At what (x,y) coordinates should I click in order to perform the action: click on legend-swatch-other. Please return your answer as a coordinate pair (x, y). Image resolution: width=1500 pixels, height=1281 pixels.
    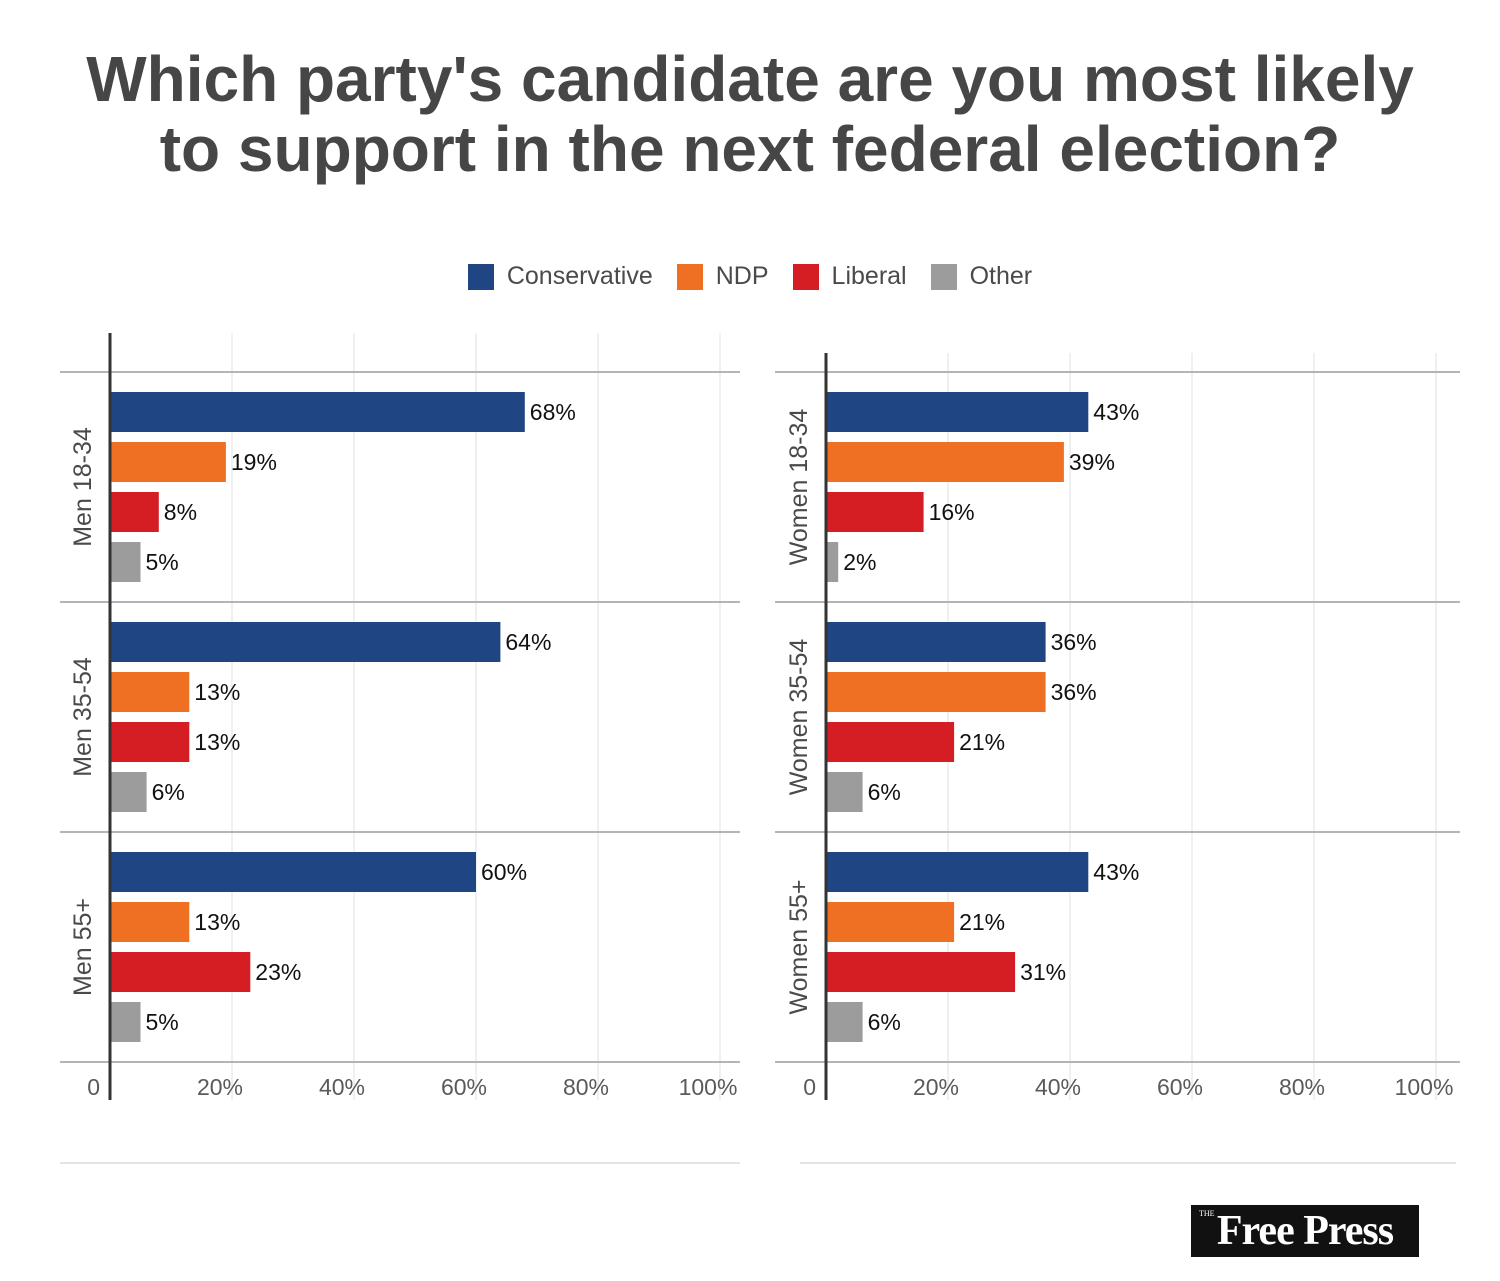
    Looking at the image, I should click on (943, 276).